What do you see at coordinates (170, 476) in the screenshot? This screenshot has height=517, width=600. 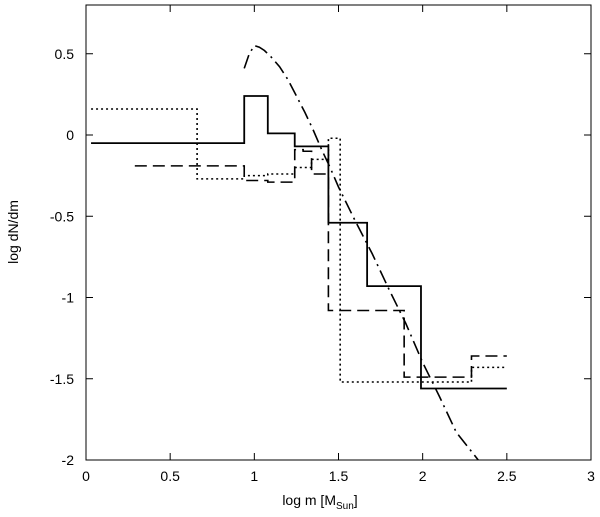 I see `x-tick-label: 0.5` at bounding box center [170, 476].